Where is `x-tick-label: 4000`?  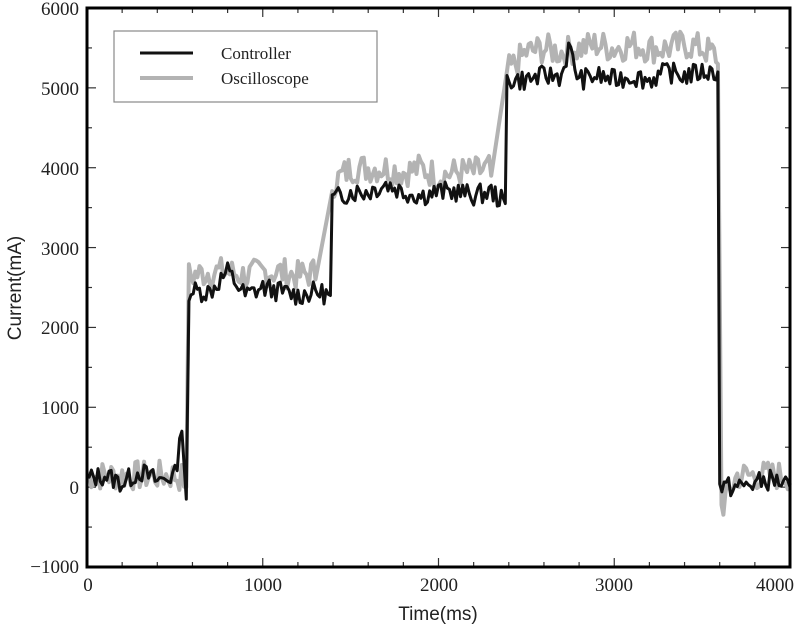
x-tick-label: 4000 is located at coordinates (775, 585).